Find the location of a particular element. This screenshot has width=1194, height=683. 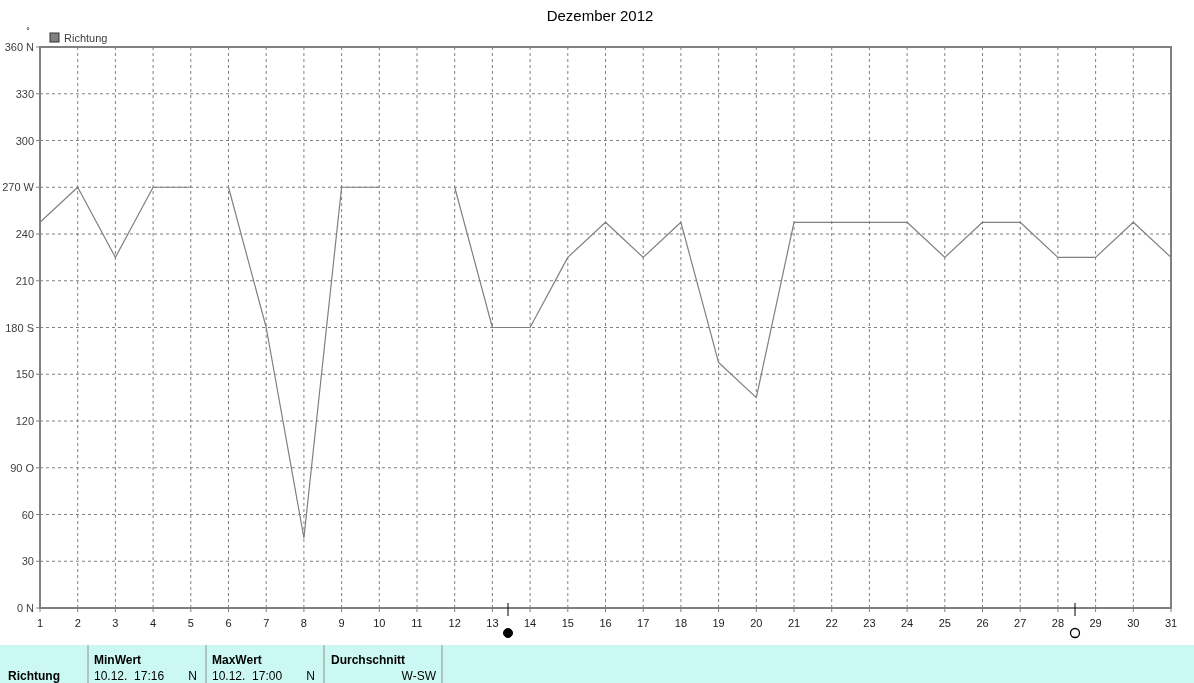

x-tick-label: 4 is located at coordinates (153, 623).